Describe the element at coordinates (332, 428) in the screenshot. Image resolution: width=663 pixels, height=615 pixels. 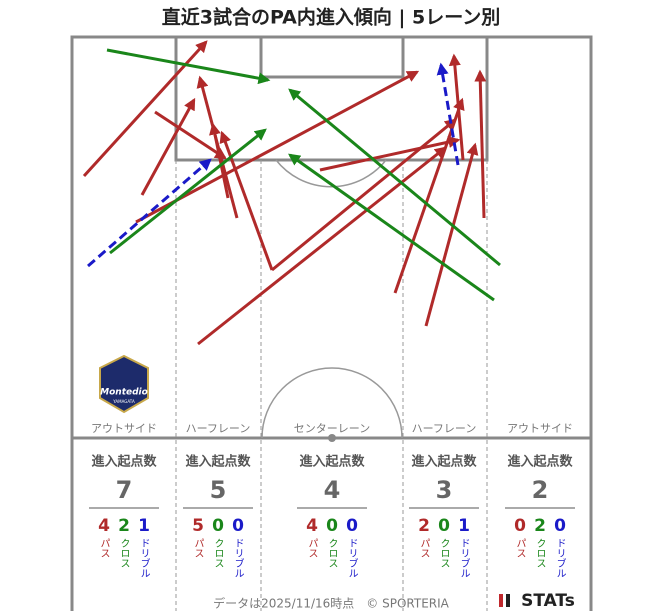
I see `lane-name: センターレーン` at that location.